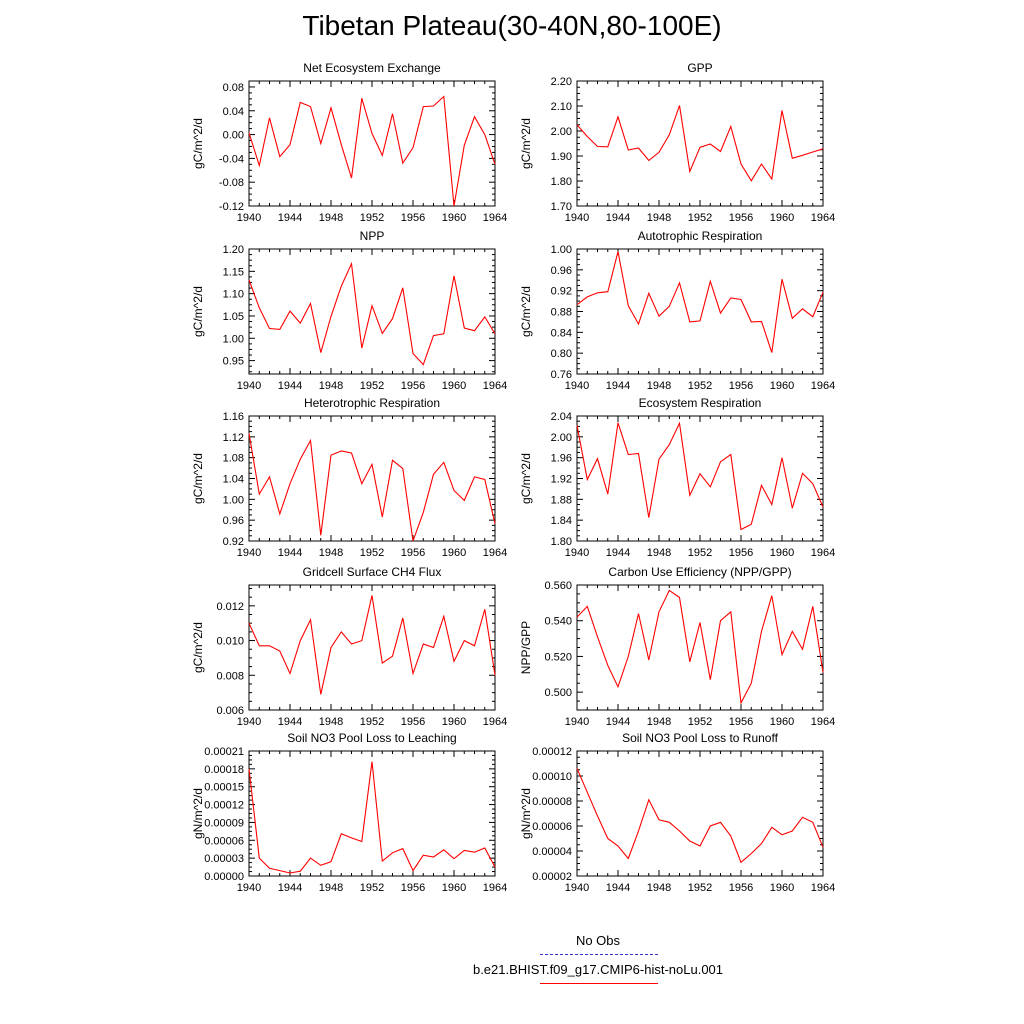 The width and height of the screenshot is (1024, 1024). Describe the element at coordinates (552, 877) in the screenshot. I see `y-tick-label: 0.00002` at that location.